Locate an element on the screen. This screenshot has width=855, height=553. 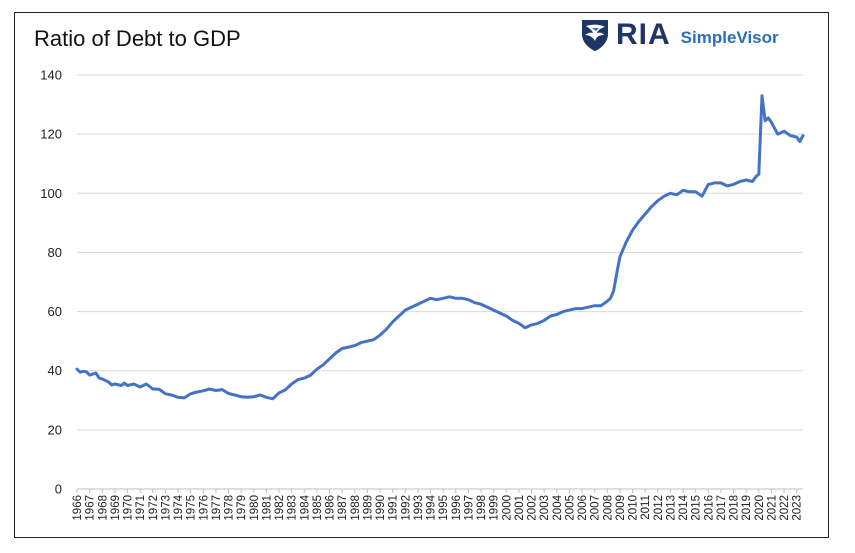
x-tick-label: 1973 is located at coordinates (166, 508).